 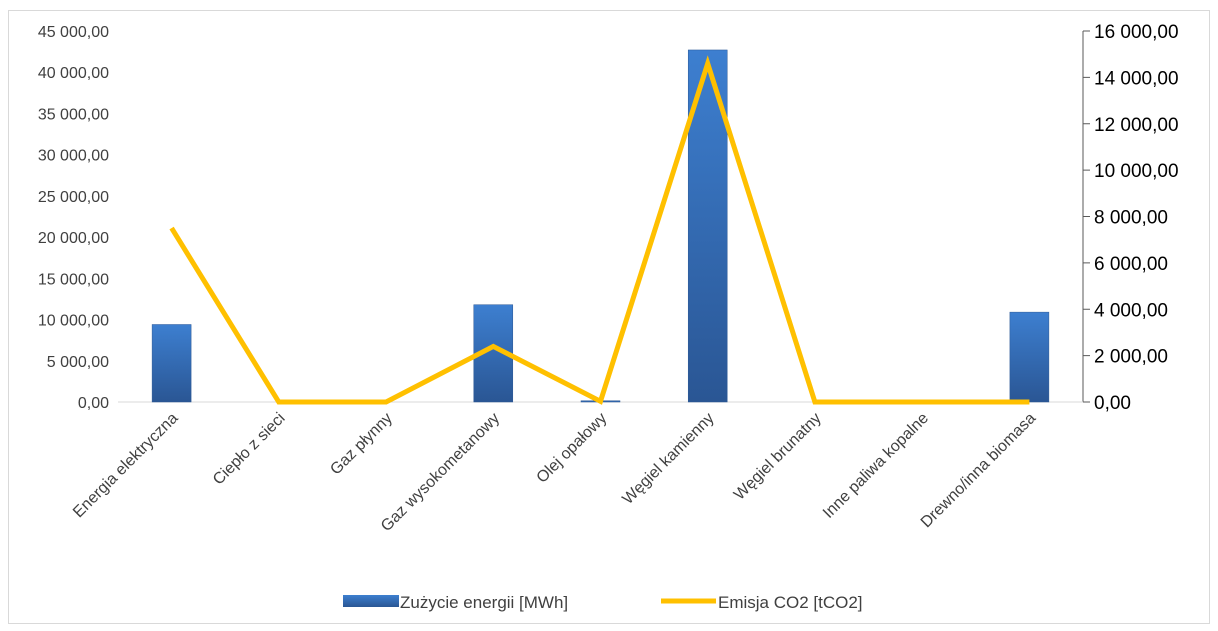 I want to click on right-axis-tick-label: 2 000,00, so click(x=1131, y=357).